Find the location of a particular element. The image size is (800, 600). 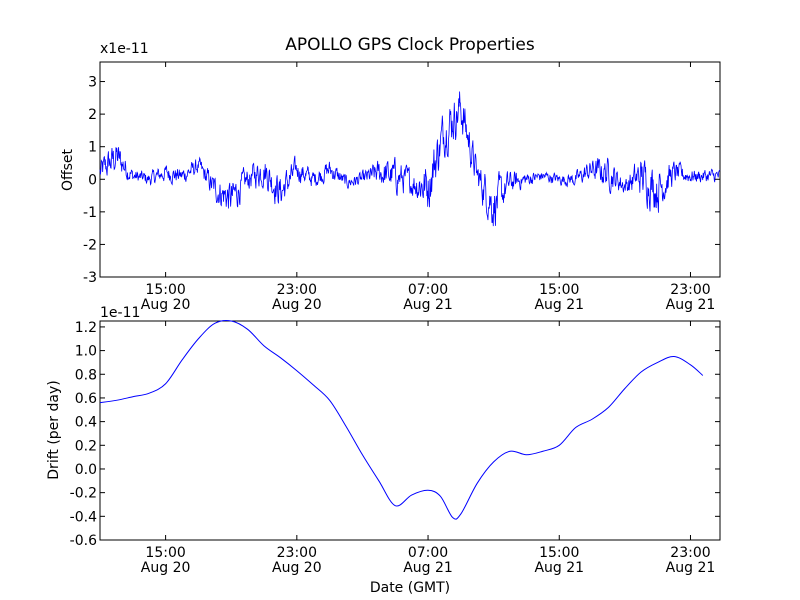

drift-ytick-label: 0.2 is located at coordinates (86, 446).